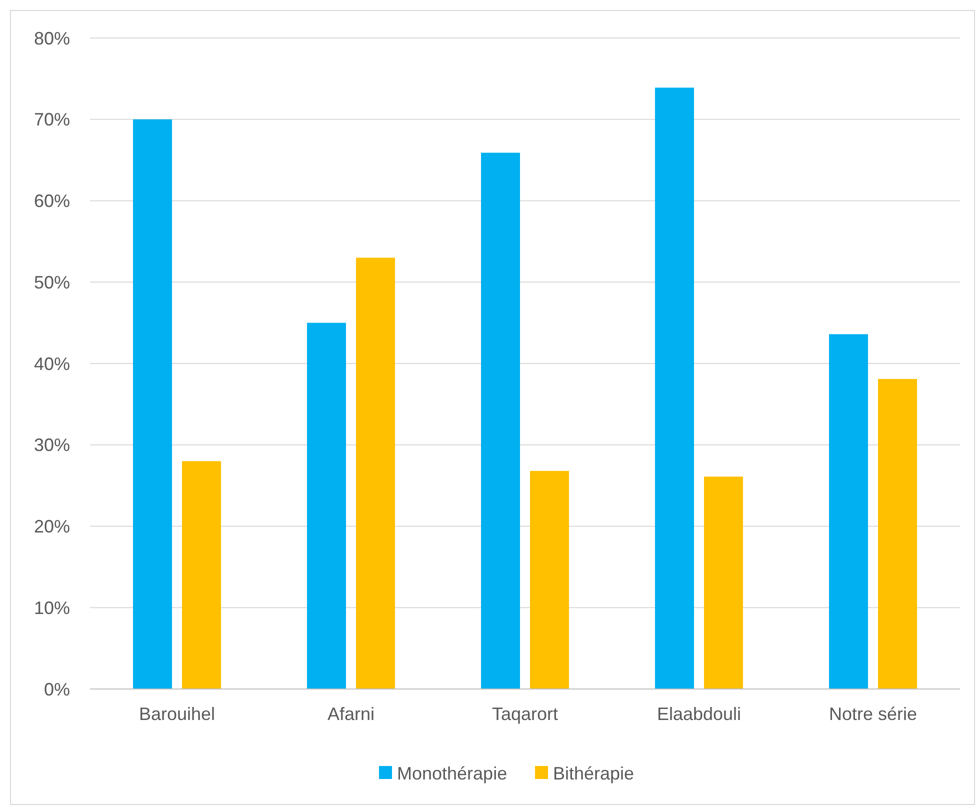  I want to click on y-tick-label: 70%, so click(52, 120).